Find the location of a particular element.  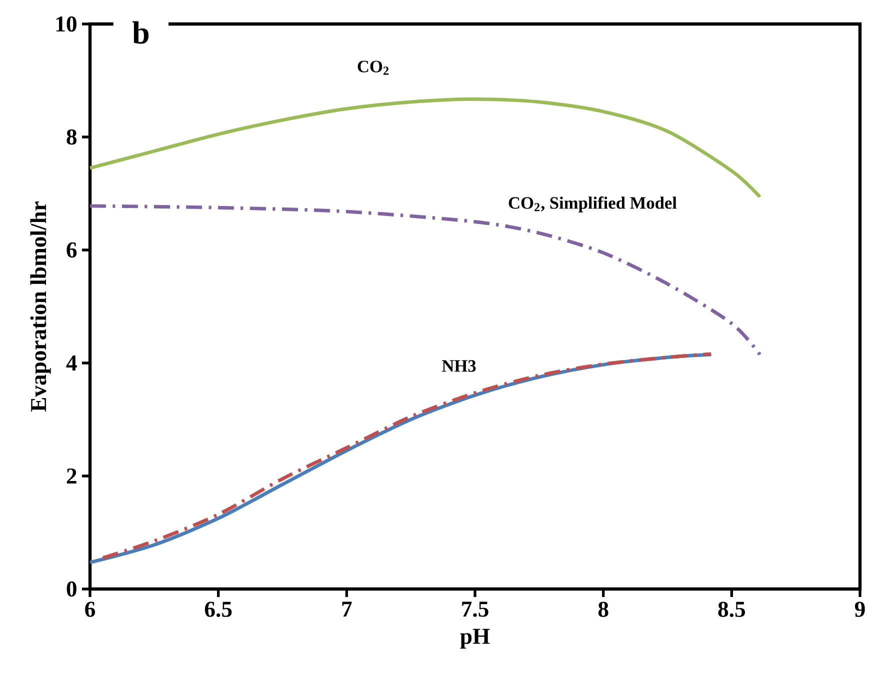

x-tick-label: 7 is located at coordinates (347, 609).